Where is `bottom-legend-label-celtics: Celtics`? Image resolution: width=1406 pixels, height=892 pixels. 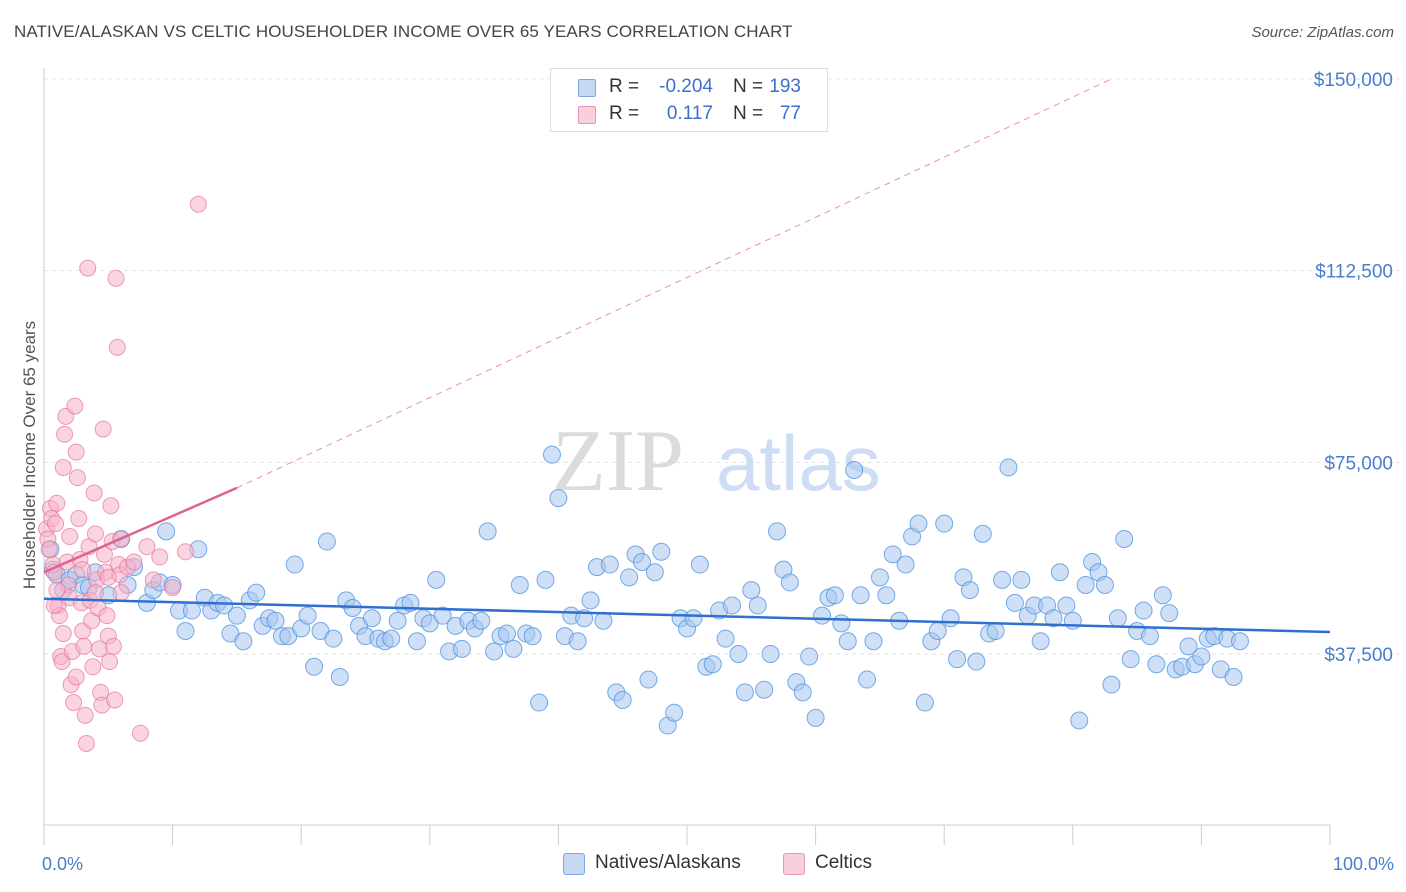 bottom-legend-label-celtics: Celtics is located at coordinates (844, 862).